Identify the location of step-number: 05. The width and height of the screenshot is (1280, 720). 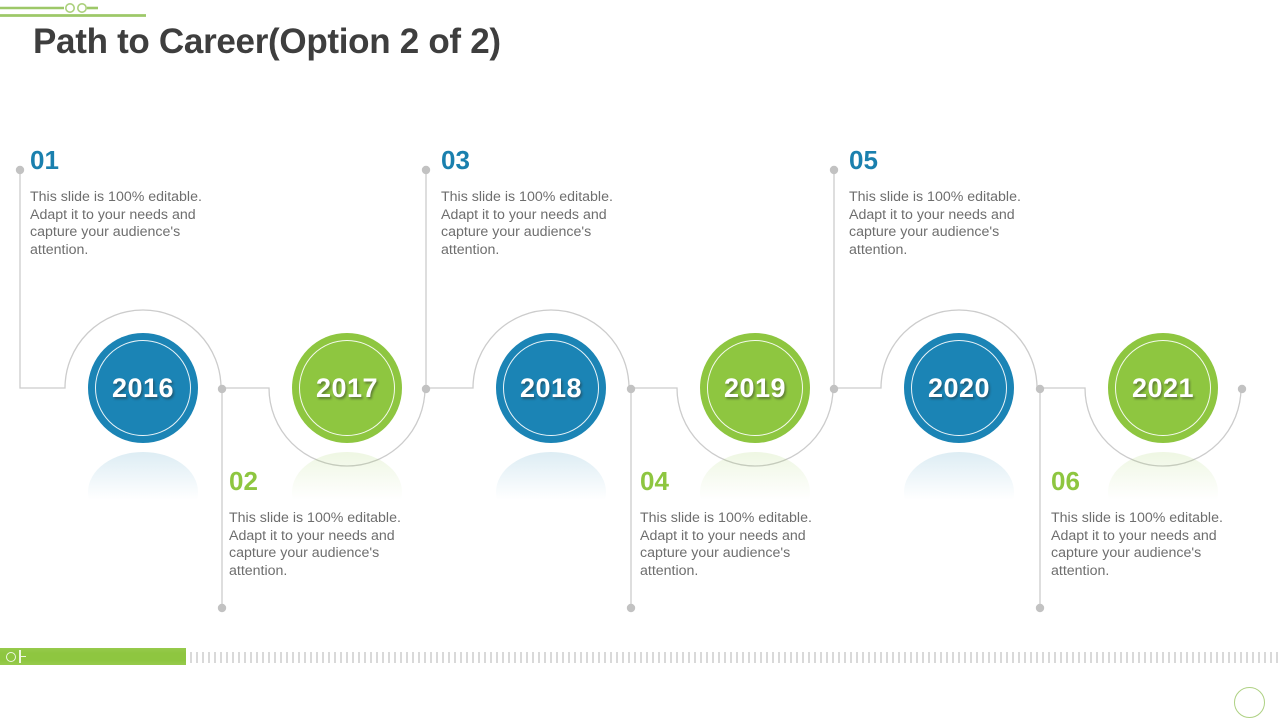
(863, 160).